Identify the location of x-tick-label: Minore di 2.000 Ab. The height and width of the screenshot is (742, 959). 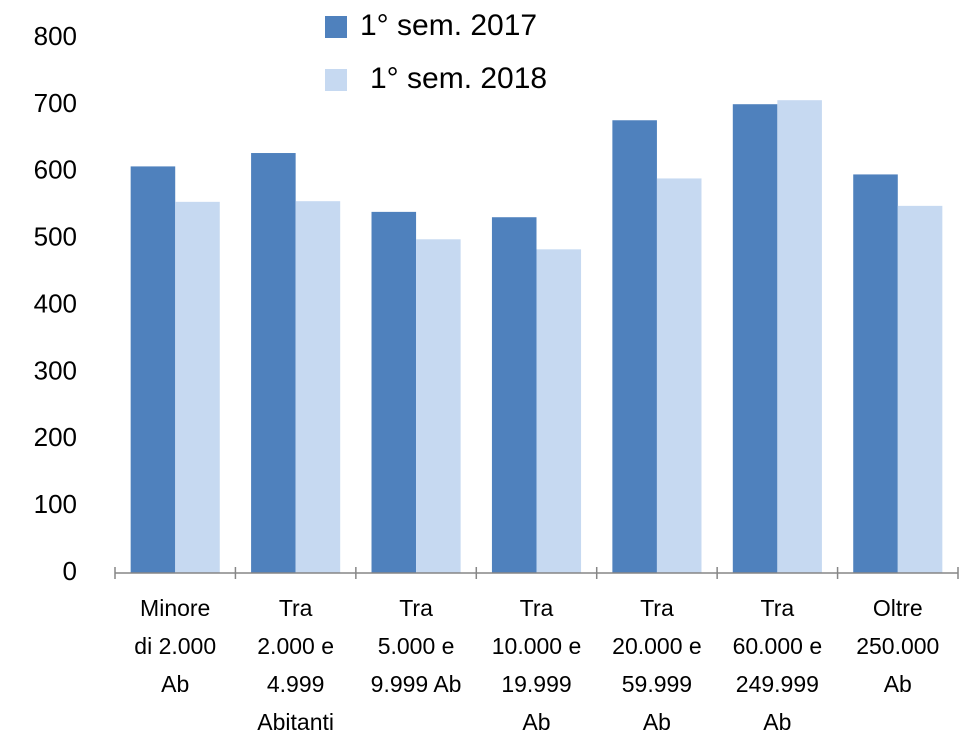
(175, 646).